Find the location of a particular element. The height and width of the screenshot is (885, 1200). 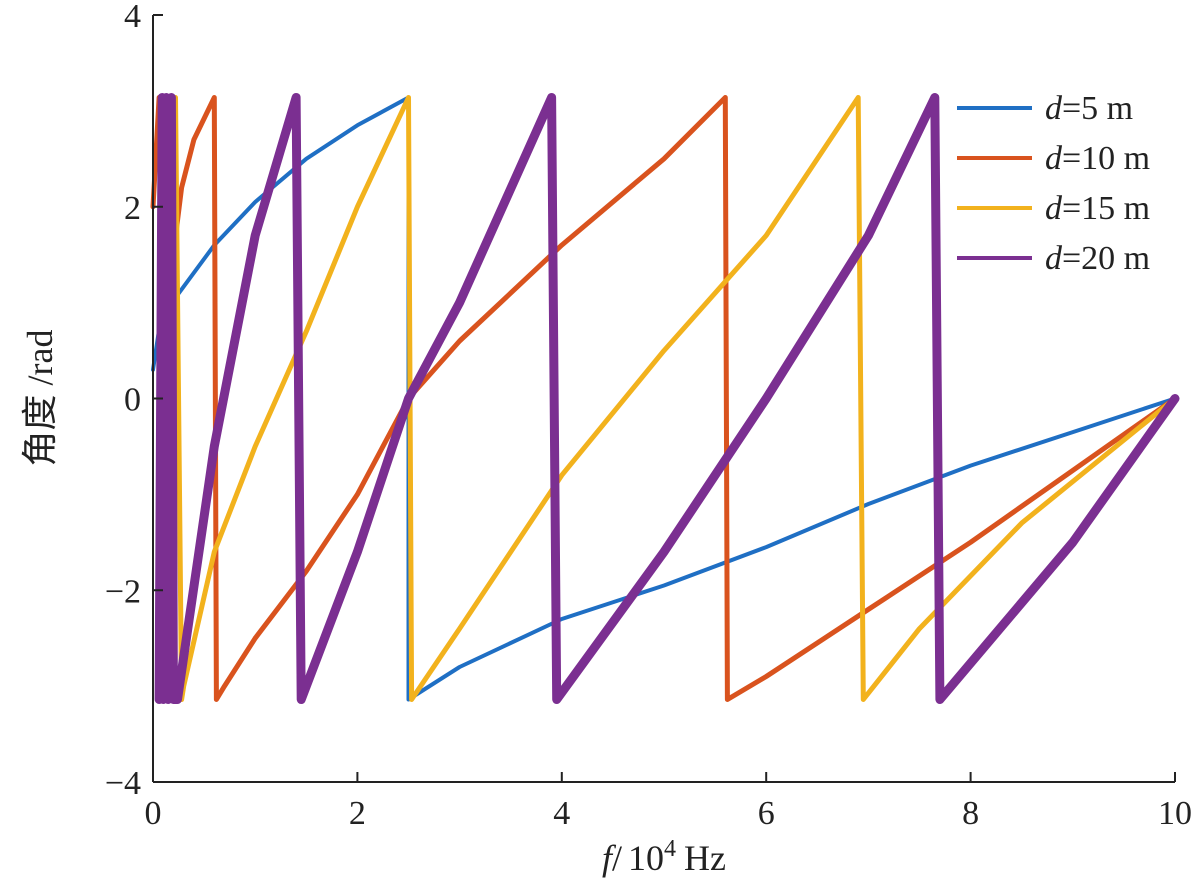

legend-label-3: d=15 m is located at coordinates (1097, 208).